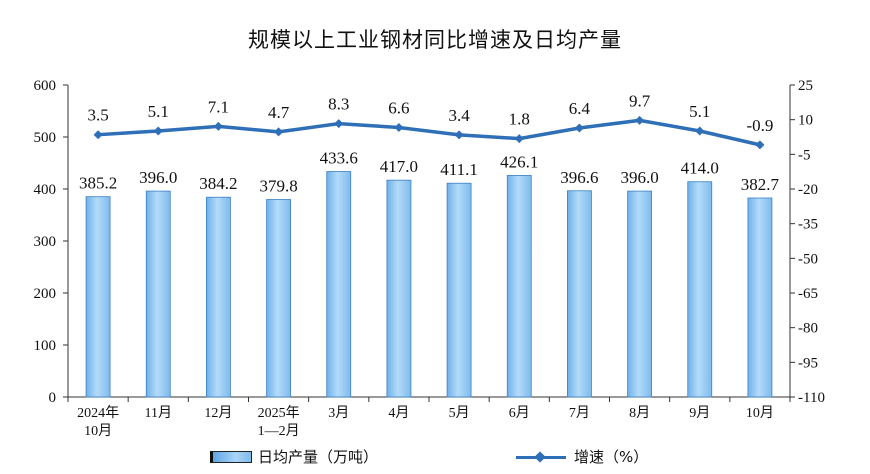 The image size is (870, 474). I want to click on x-tick-label: 9月, so click(699, 413).